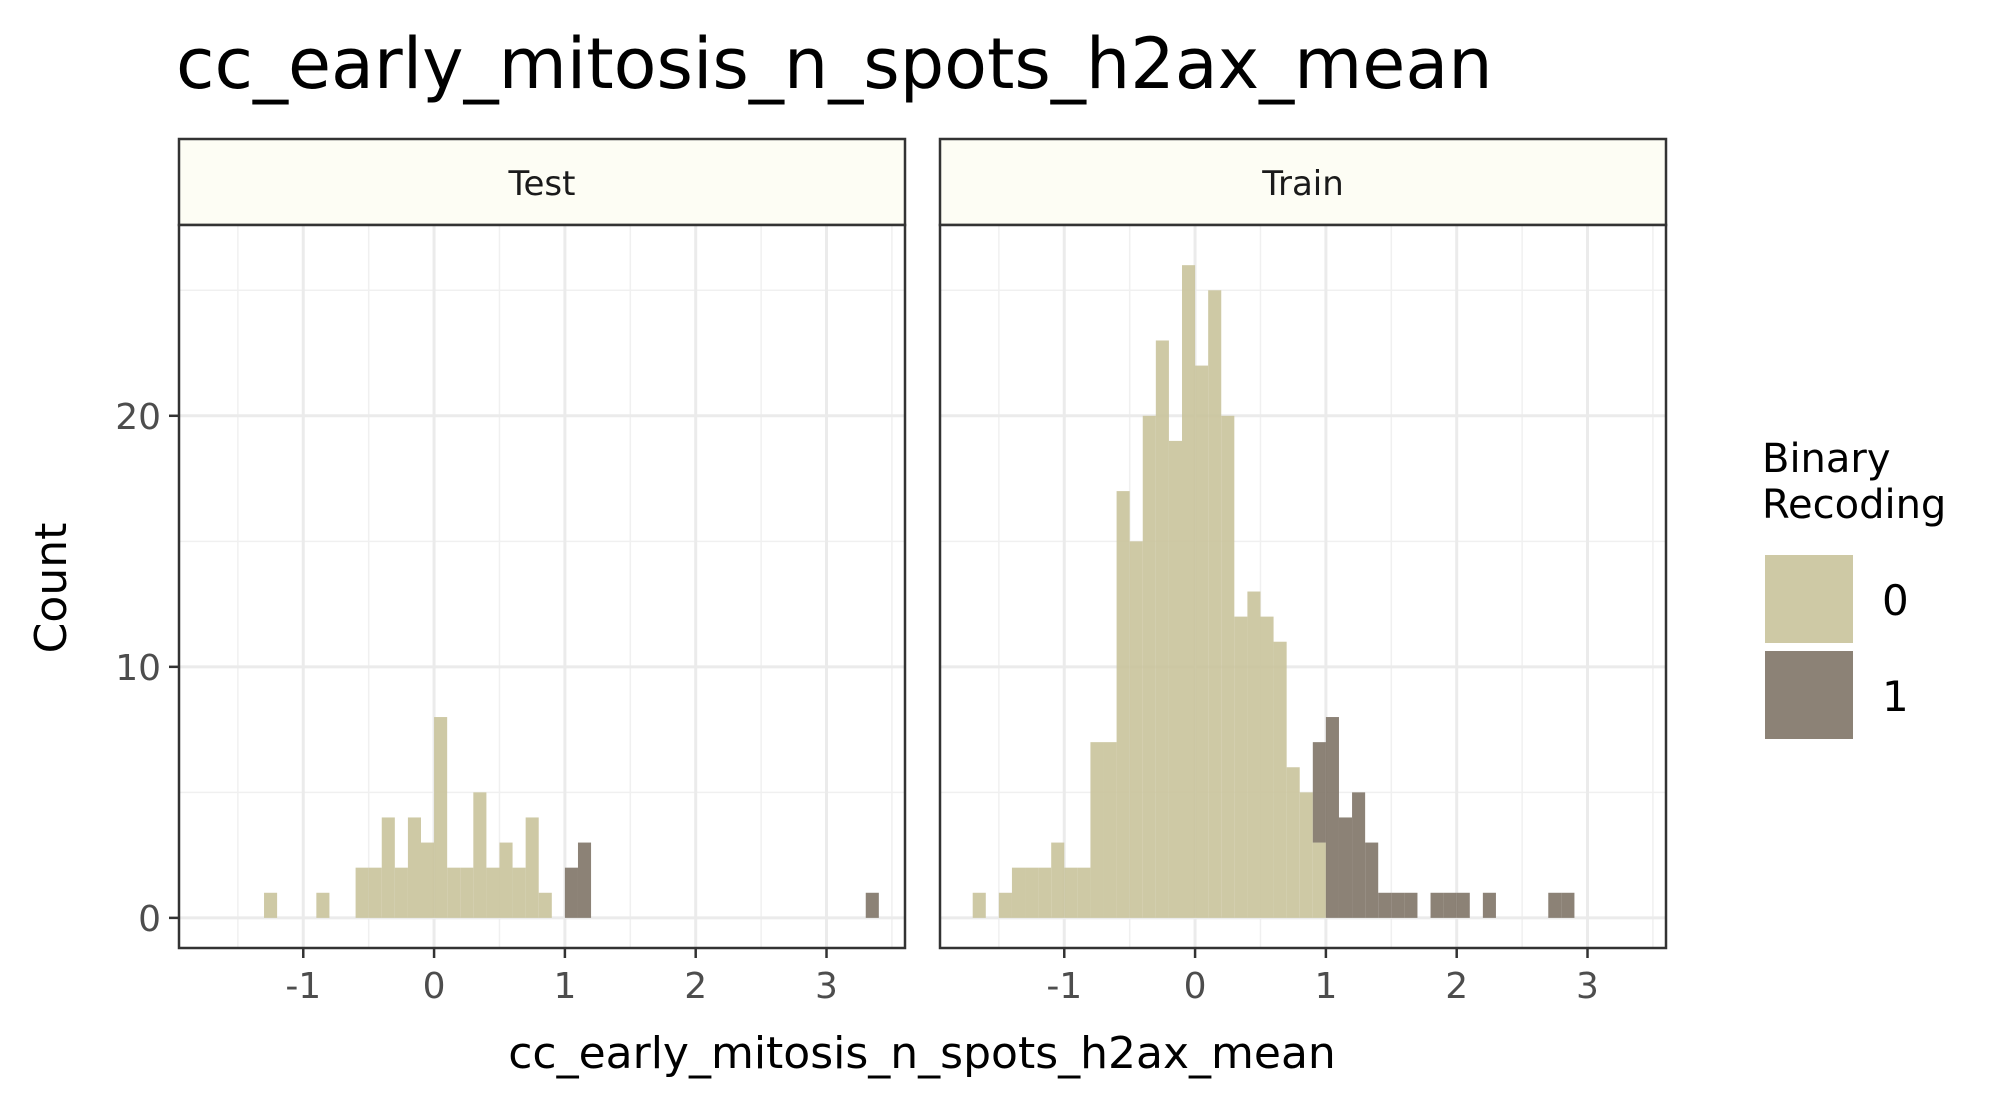 This screenshot has height=1100, width=2000. Describe the element at coordinates (138, 417) in the screenshot. I see `y-tick-label: 20` at that location.